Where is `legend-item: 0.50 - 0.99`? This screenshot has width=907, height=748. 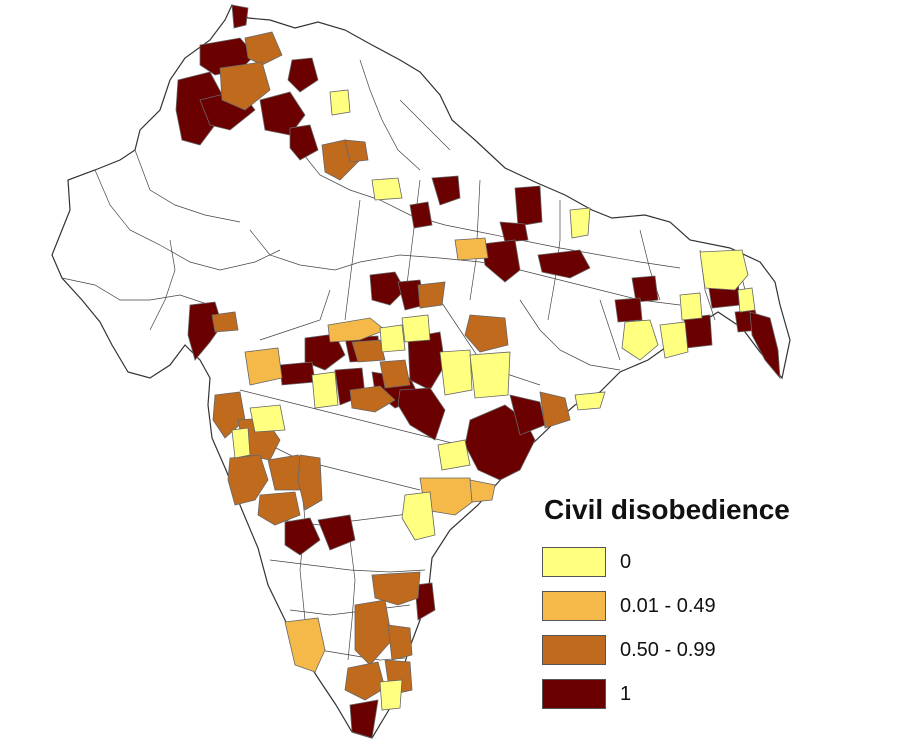 legend-item: 0.50 - 0.99 is located at coordinates (712, 650).